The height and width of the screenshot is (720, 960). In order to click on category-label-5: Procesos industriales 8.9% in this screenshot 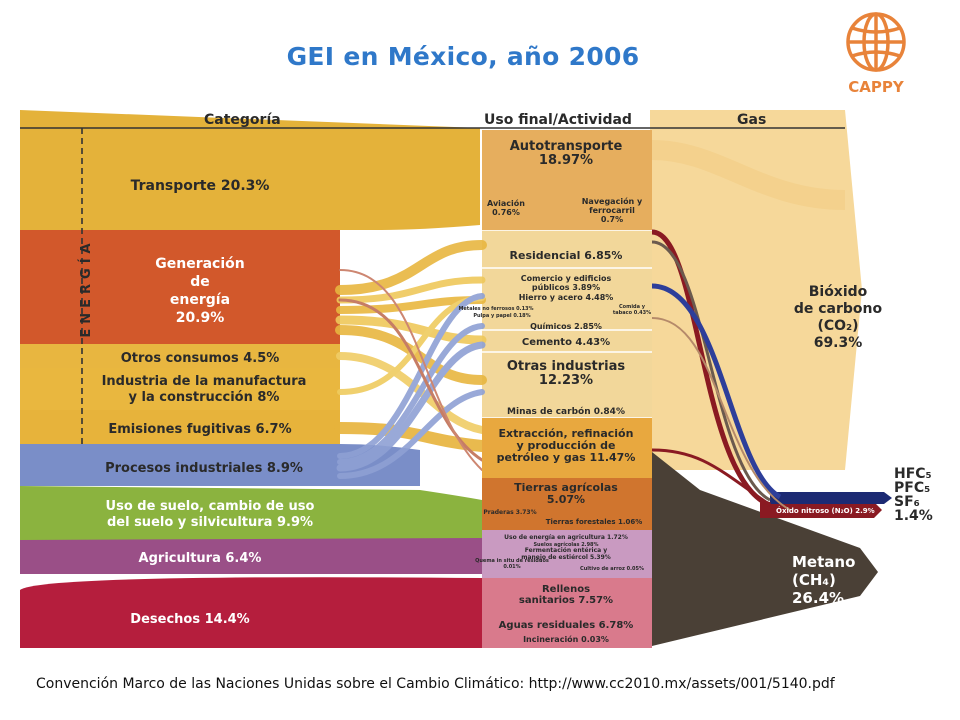, I will do `click(204, 468)`.